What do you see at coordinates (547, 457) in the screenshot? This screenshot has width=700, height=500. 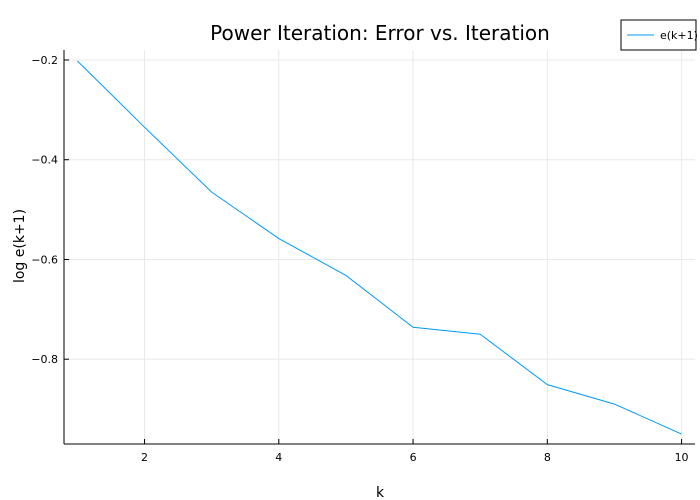 I see `x-tick-label: 8` at bounding box center [547, 457].